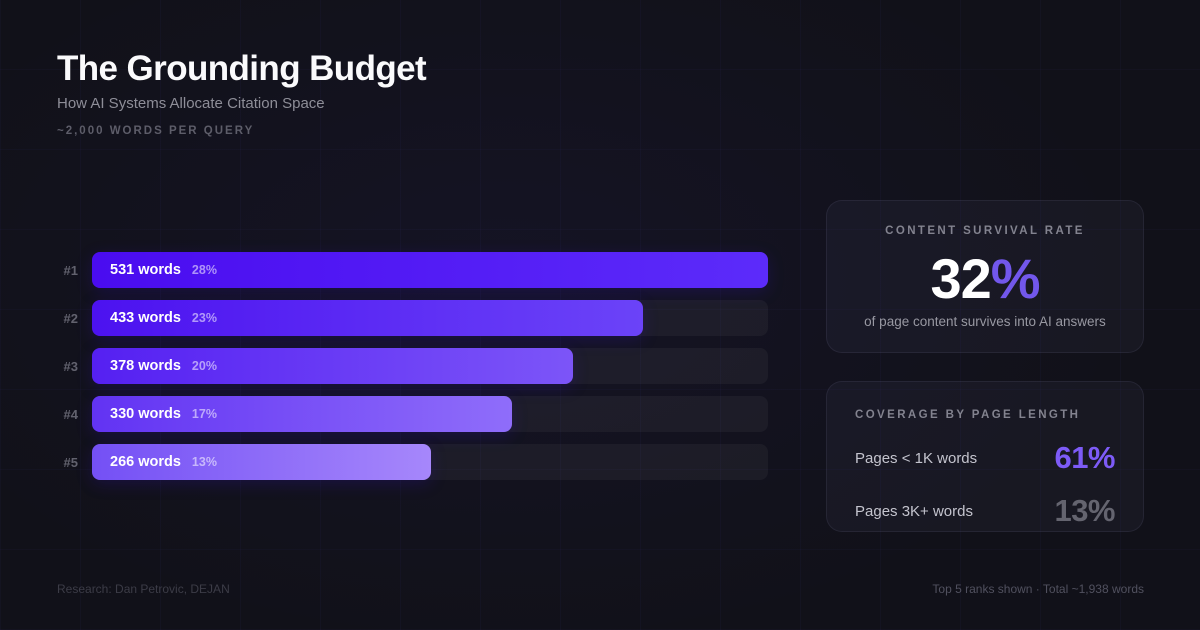  I want to click on survival-rate-number: 32, so click(960, 278).